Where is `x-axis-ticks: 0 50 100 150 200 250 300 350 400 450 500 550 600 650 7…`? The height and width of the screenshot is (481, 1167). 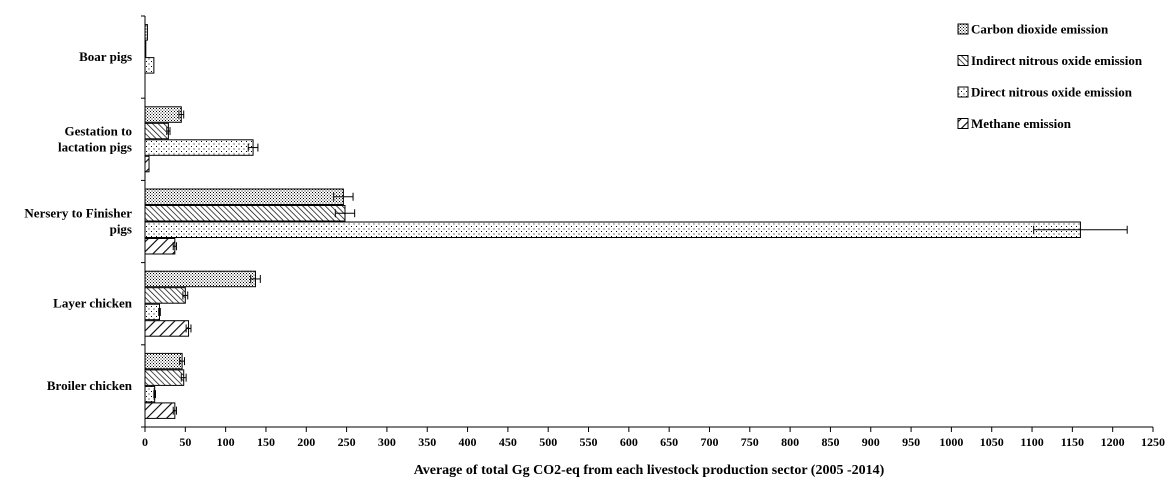
x-axis-ticks: 0 50 100 150 200 250 300 350 400 450 500 550 600 650 7… is located at coordinates (653, 438).